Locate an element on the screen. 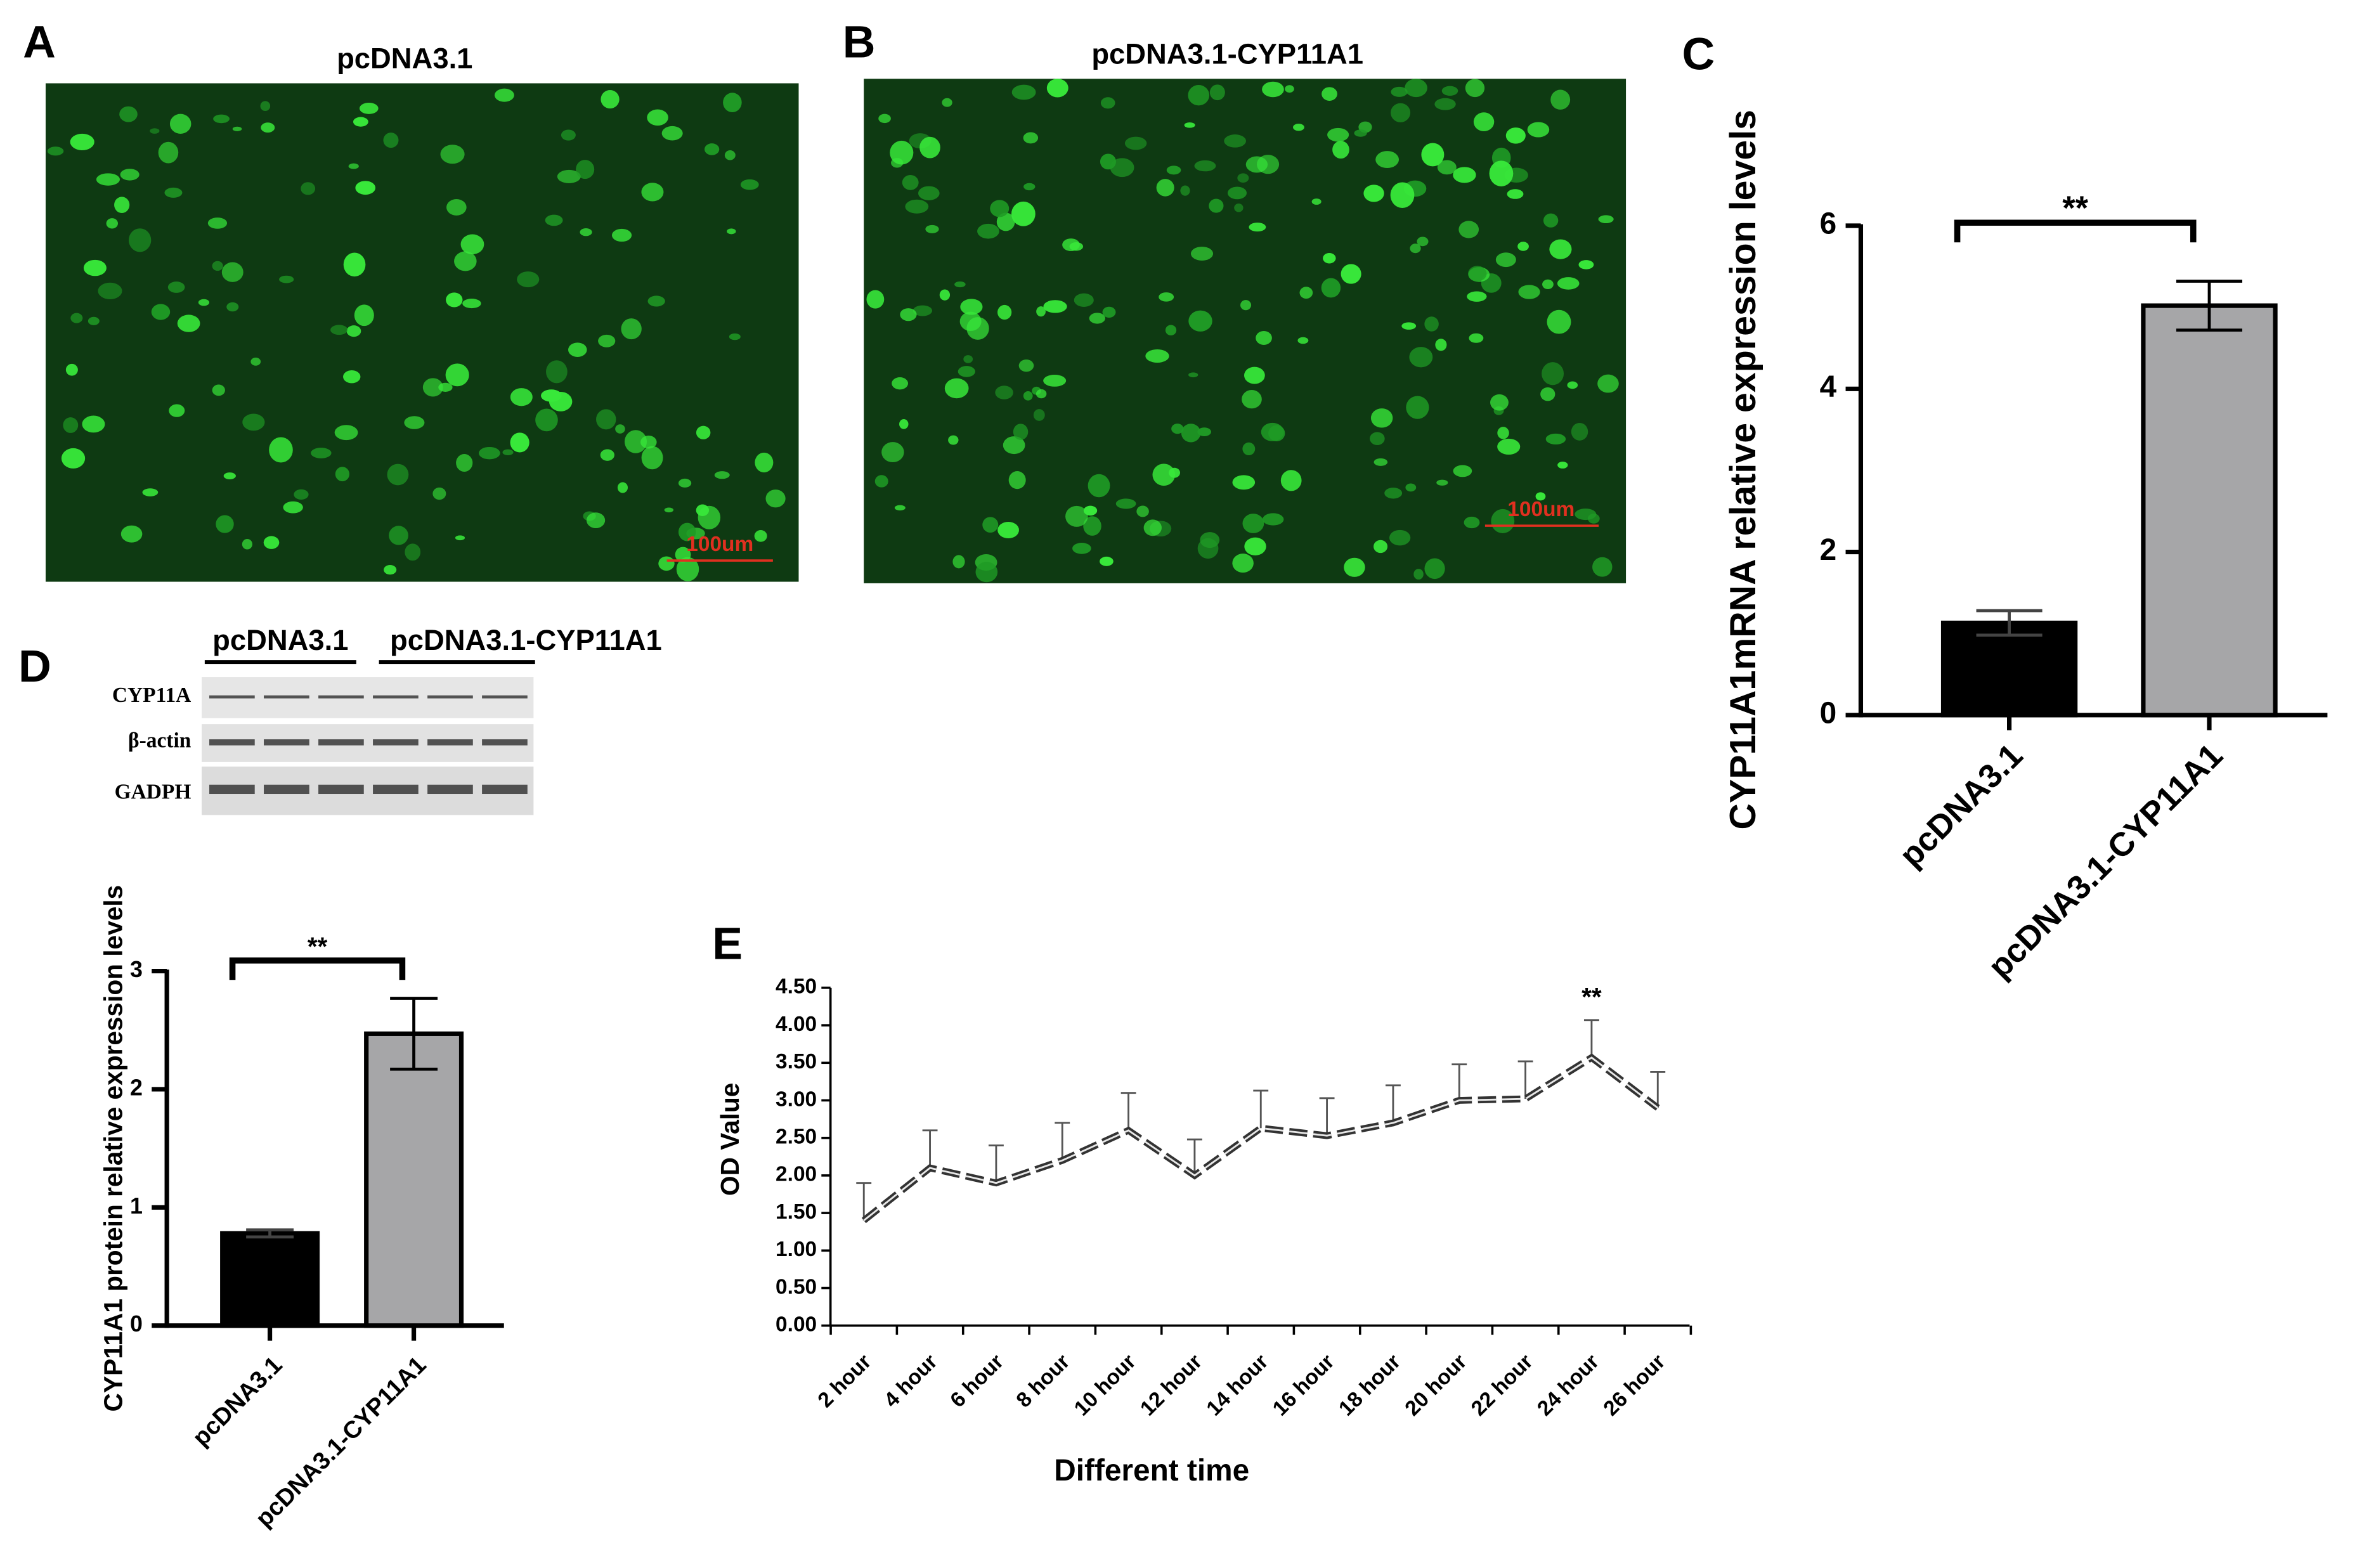 This screenshot has height=1568, width=2364. fluorescence-image is located at coordinates (422, 332).